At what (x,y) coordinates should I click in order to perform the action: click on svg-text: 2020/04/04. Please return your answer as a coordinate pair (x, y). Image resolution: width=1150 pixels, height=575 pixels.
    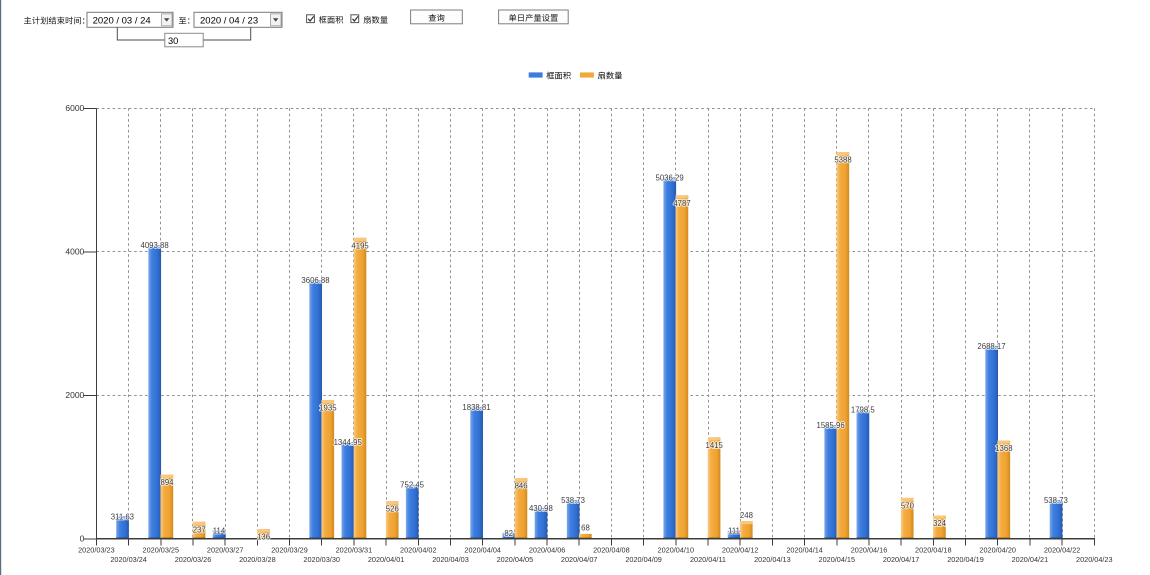
    Looking at the image, I should click on (482, 549).